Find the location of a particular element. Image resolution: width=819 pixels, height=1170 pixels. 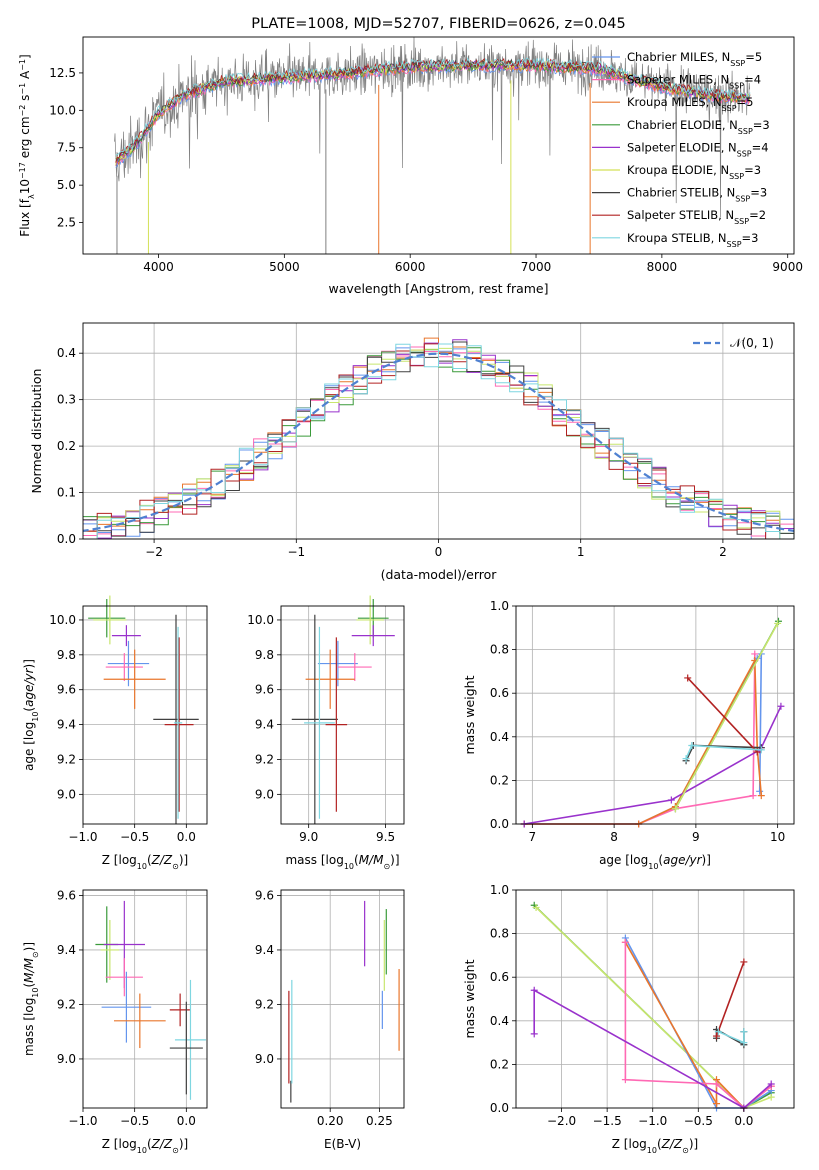

mass_vs_z-ytick-label: 9.2 is located at coordinates (66, 1004).